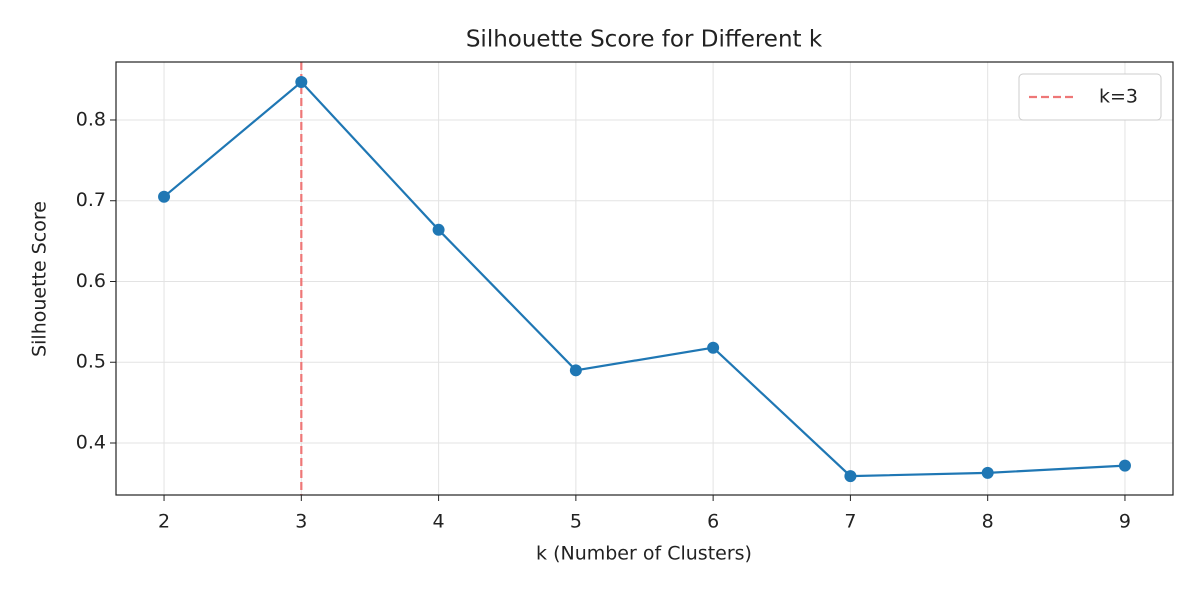 The image size is (1200, 600). Describe the element at coordinates (164, 522) in the screenshot. I see `x-tick-label: 2` at that location.